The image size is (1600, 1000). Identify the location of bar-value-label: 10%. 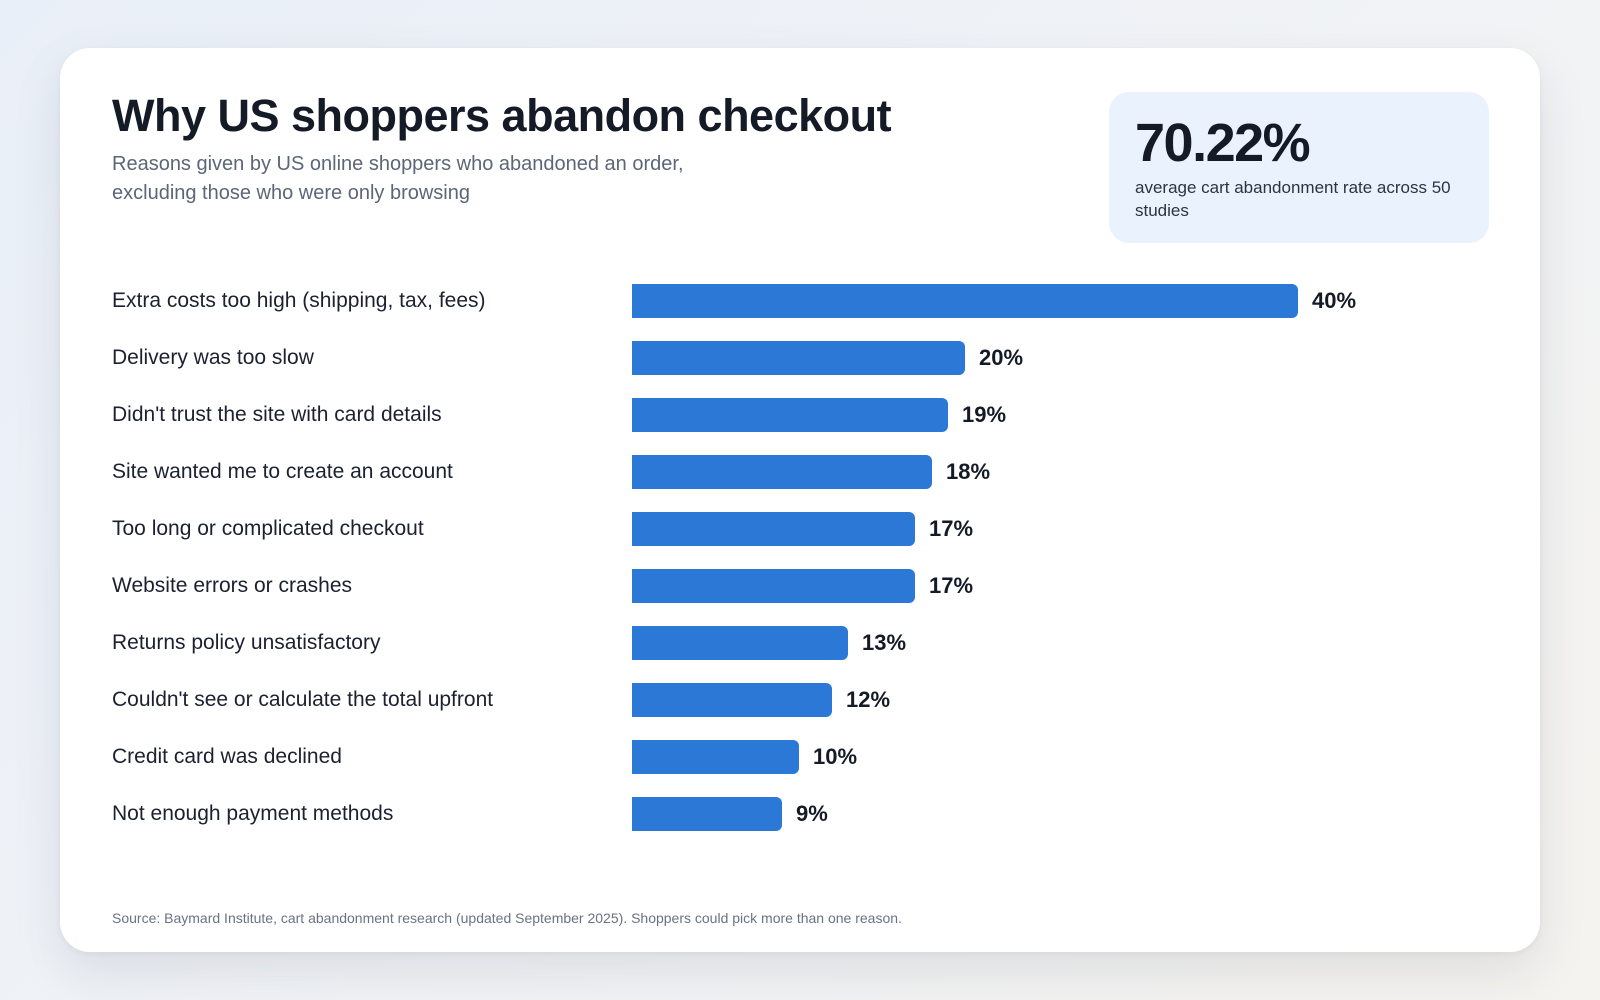
(835, 756).